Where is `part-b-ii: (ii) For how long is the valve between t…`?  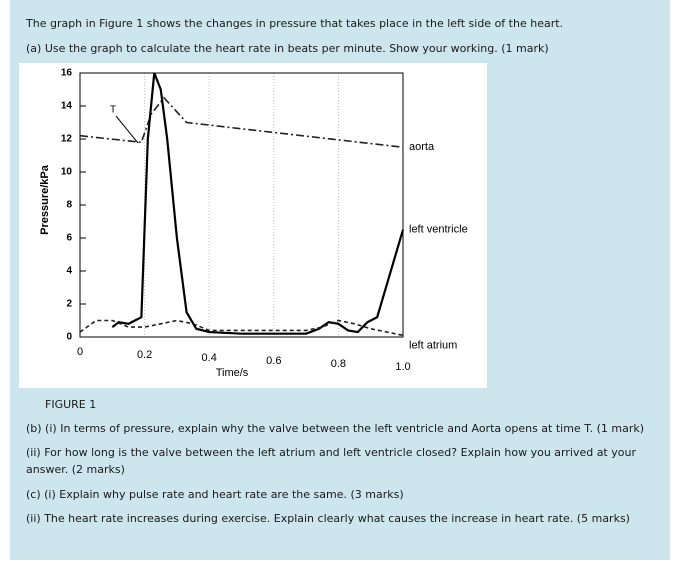 part-b-ii: (ii) For how long is the valve between t… is located at coordinates (331, 461).